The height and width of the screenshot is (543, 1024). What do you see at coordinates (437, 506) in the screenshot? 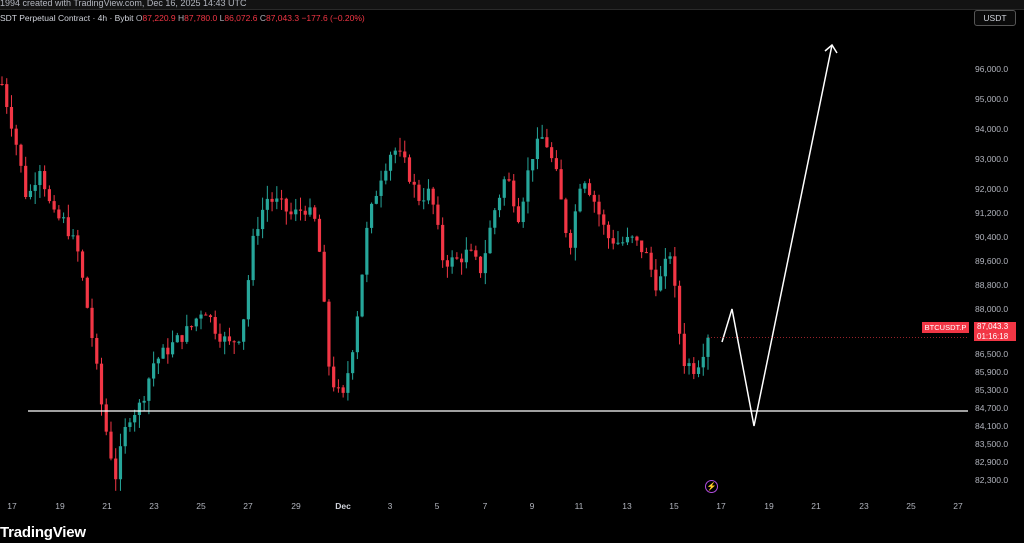
I see `time-tick-label: 5` at bounding box center [437, 506].